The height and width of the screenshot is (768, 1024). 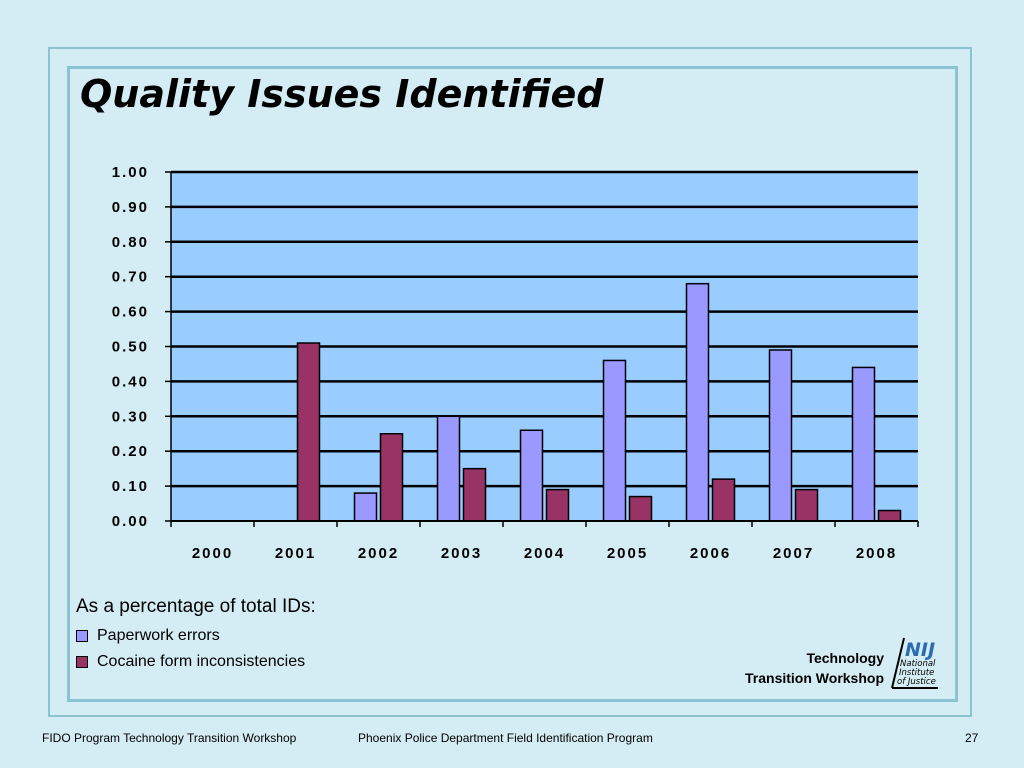 I want to click on y-tick-label: 0.40, so click(x=130, y=381).